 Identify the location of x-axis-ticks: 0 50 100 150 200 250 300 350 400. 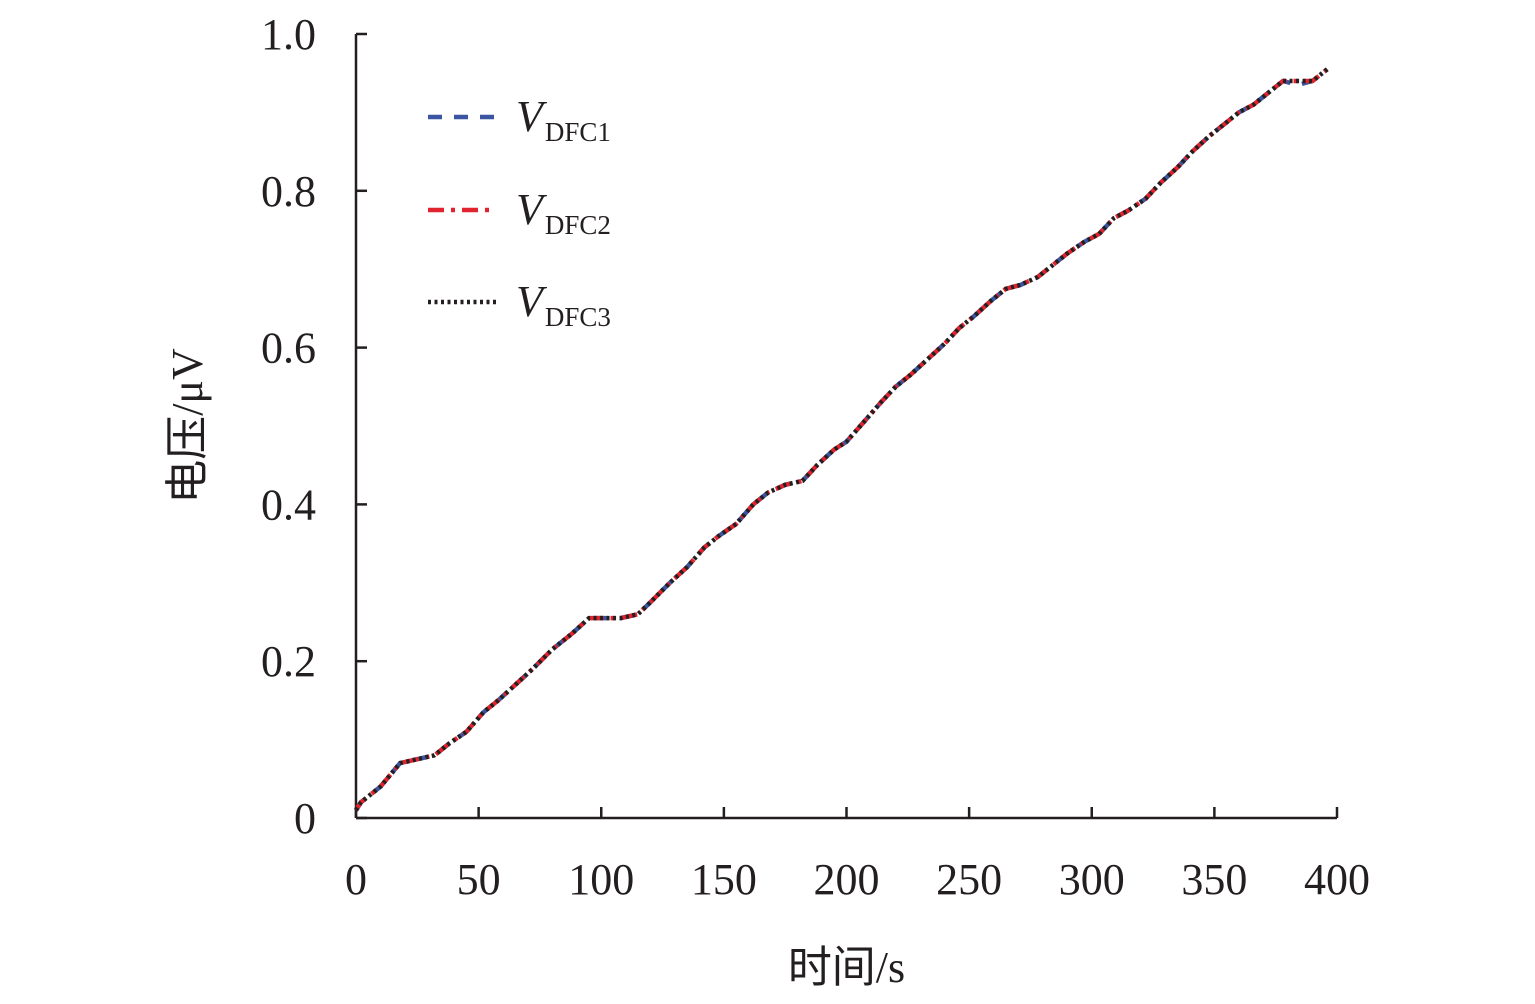
(857, 855).